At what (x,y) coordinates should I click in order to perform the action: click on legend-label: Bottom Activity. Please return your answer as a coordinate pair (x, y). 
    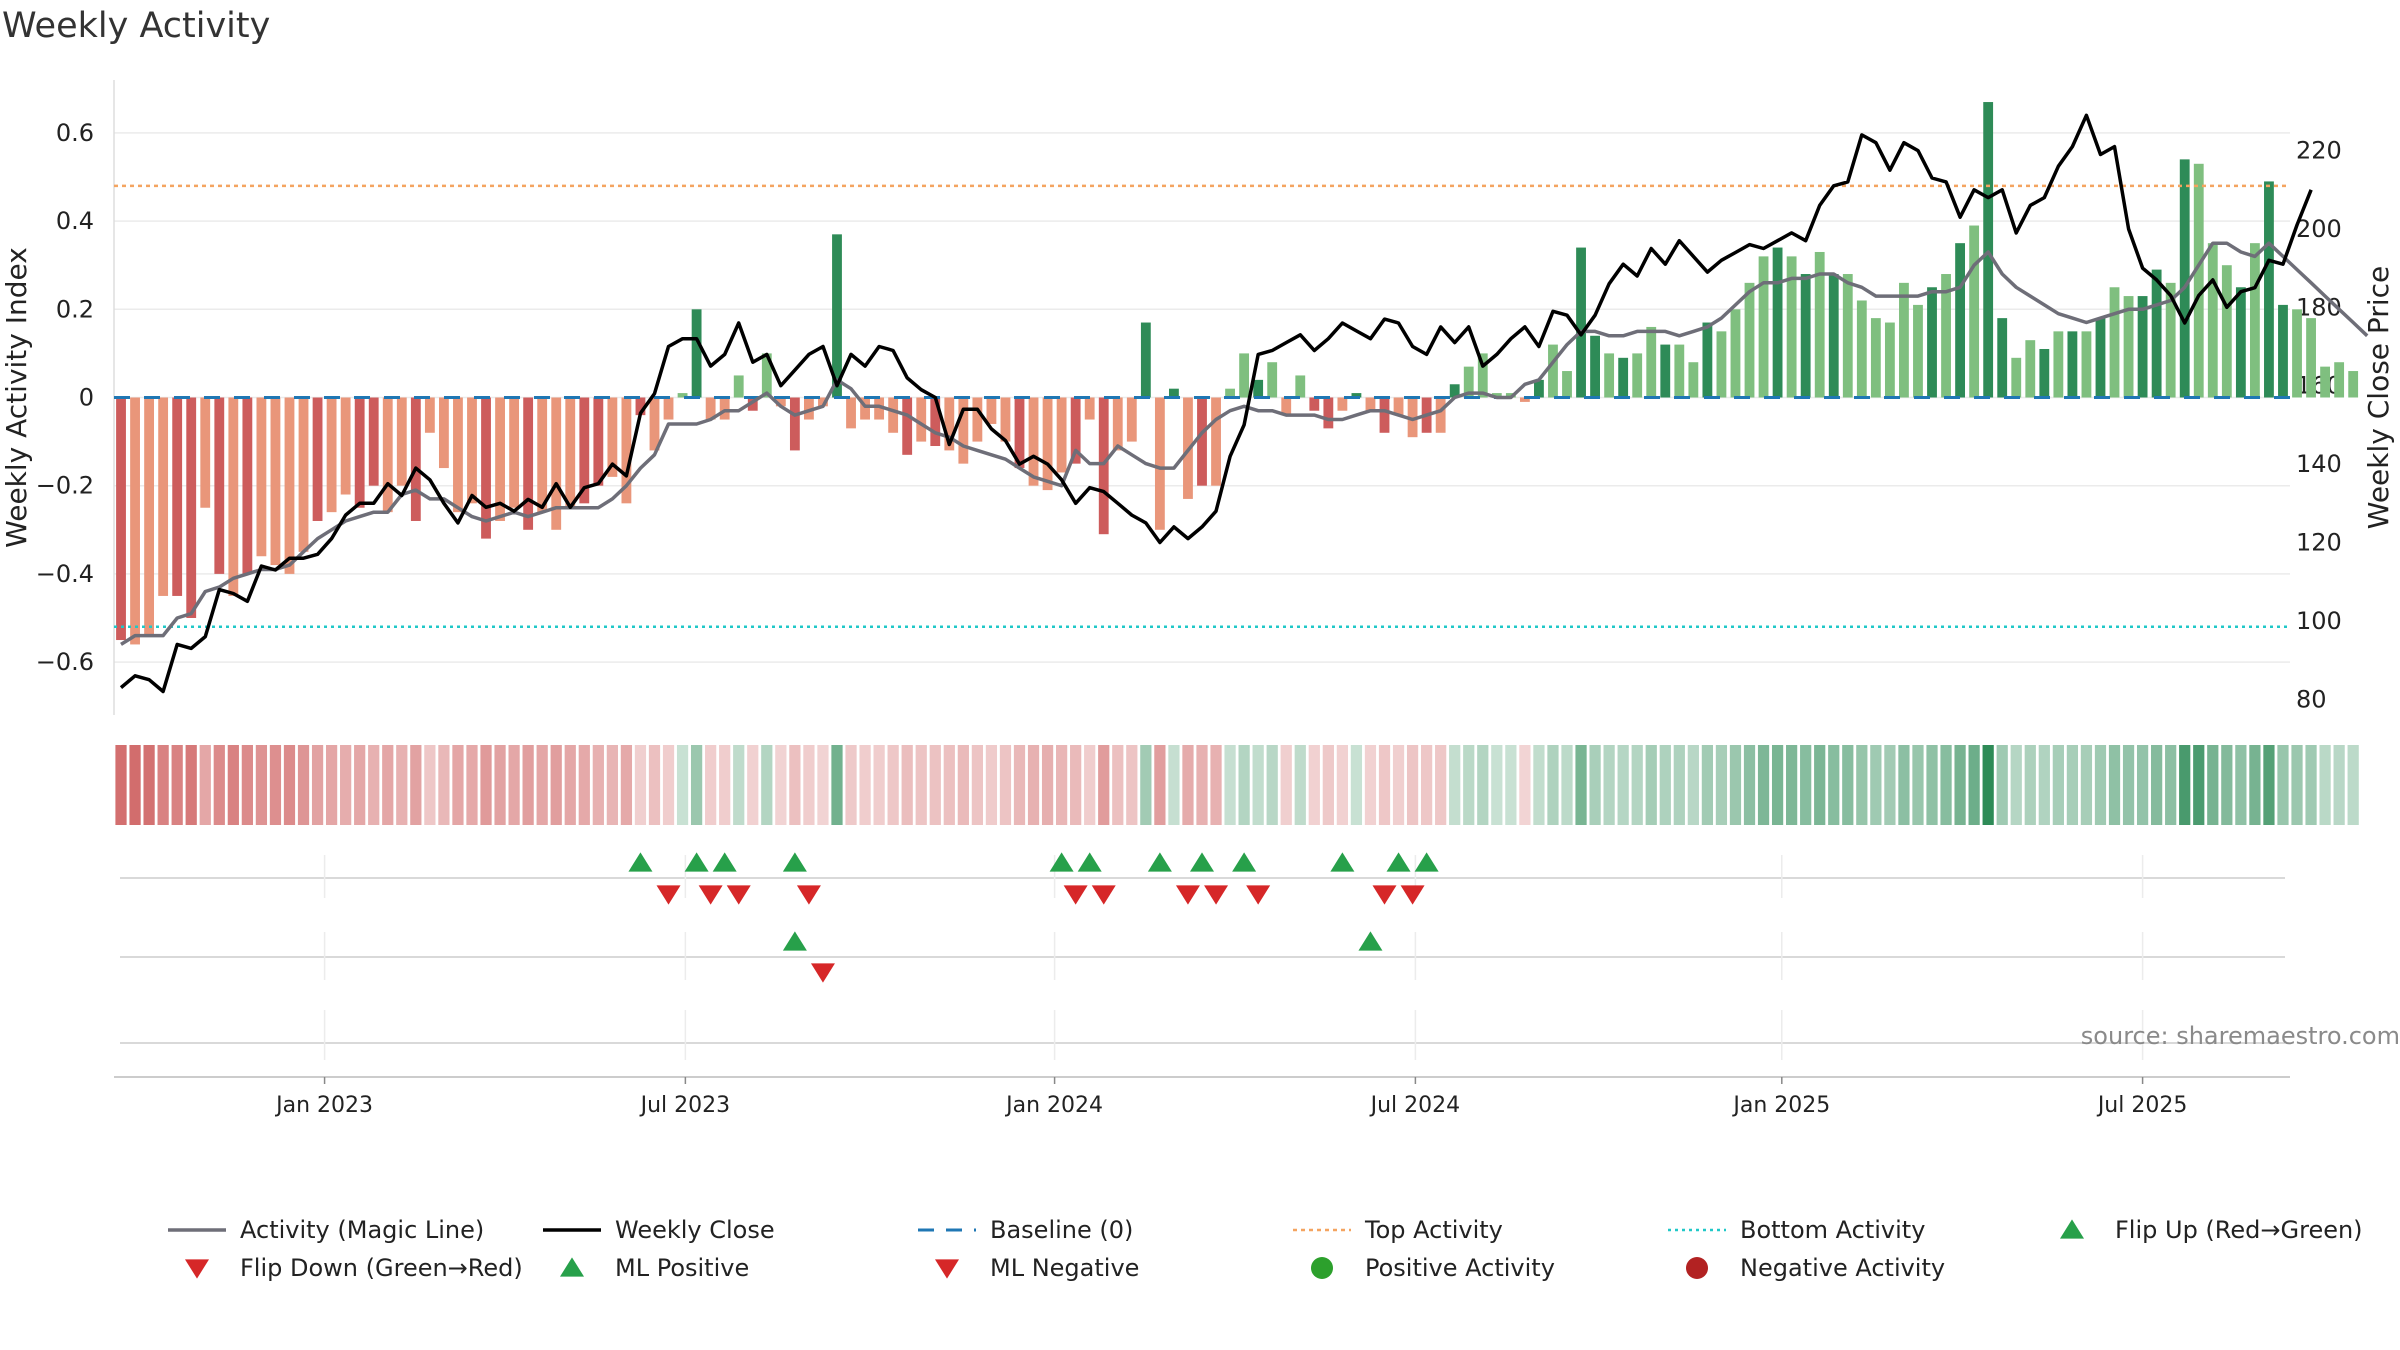
    Looking at the image, I should click on (1832, 1230).